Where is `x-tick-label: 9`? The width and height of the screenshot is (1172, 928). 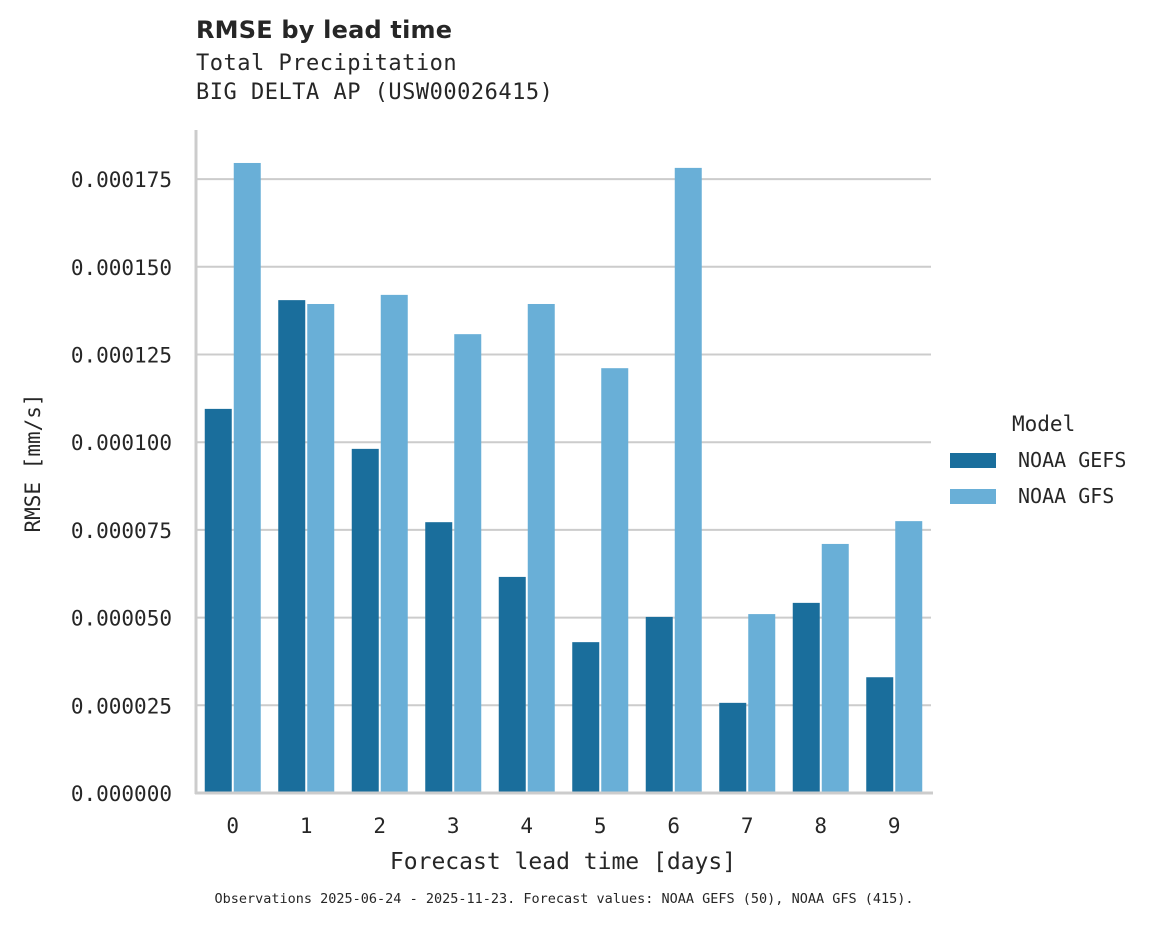 x-tick-label: 9 is located at coordinates (894, 826).